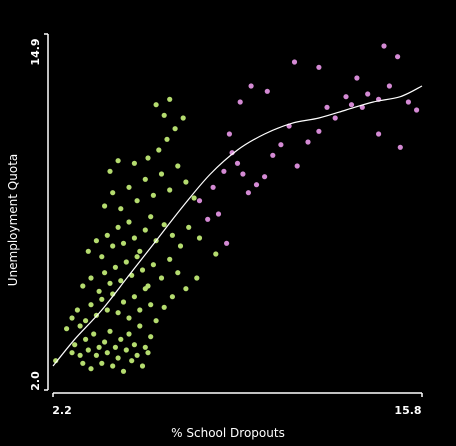 The image size is (456, 446). Describe the element at coordinates (407, 410) in the screenshot. I see `x-tick-label-max: 15.8` at that location.